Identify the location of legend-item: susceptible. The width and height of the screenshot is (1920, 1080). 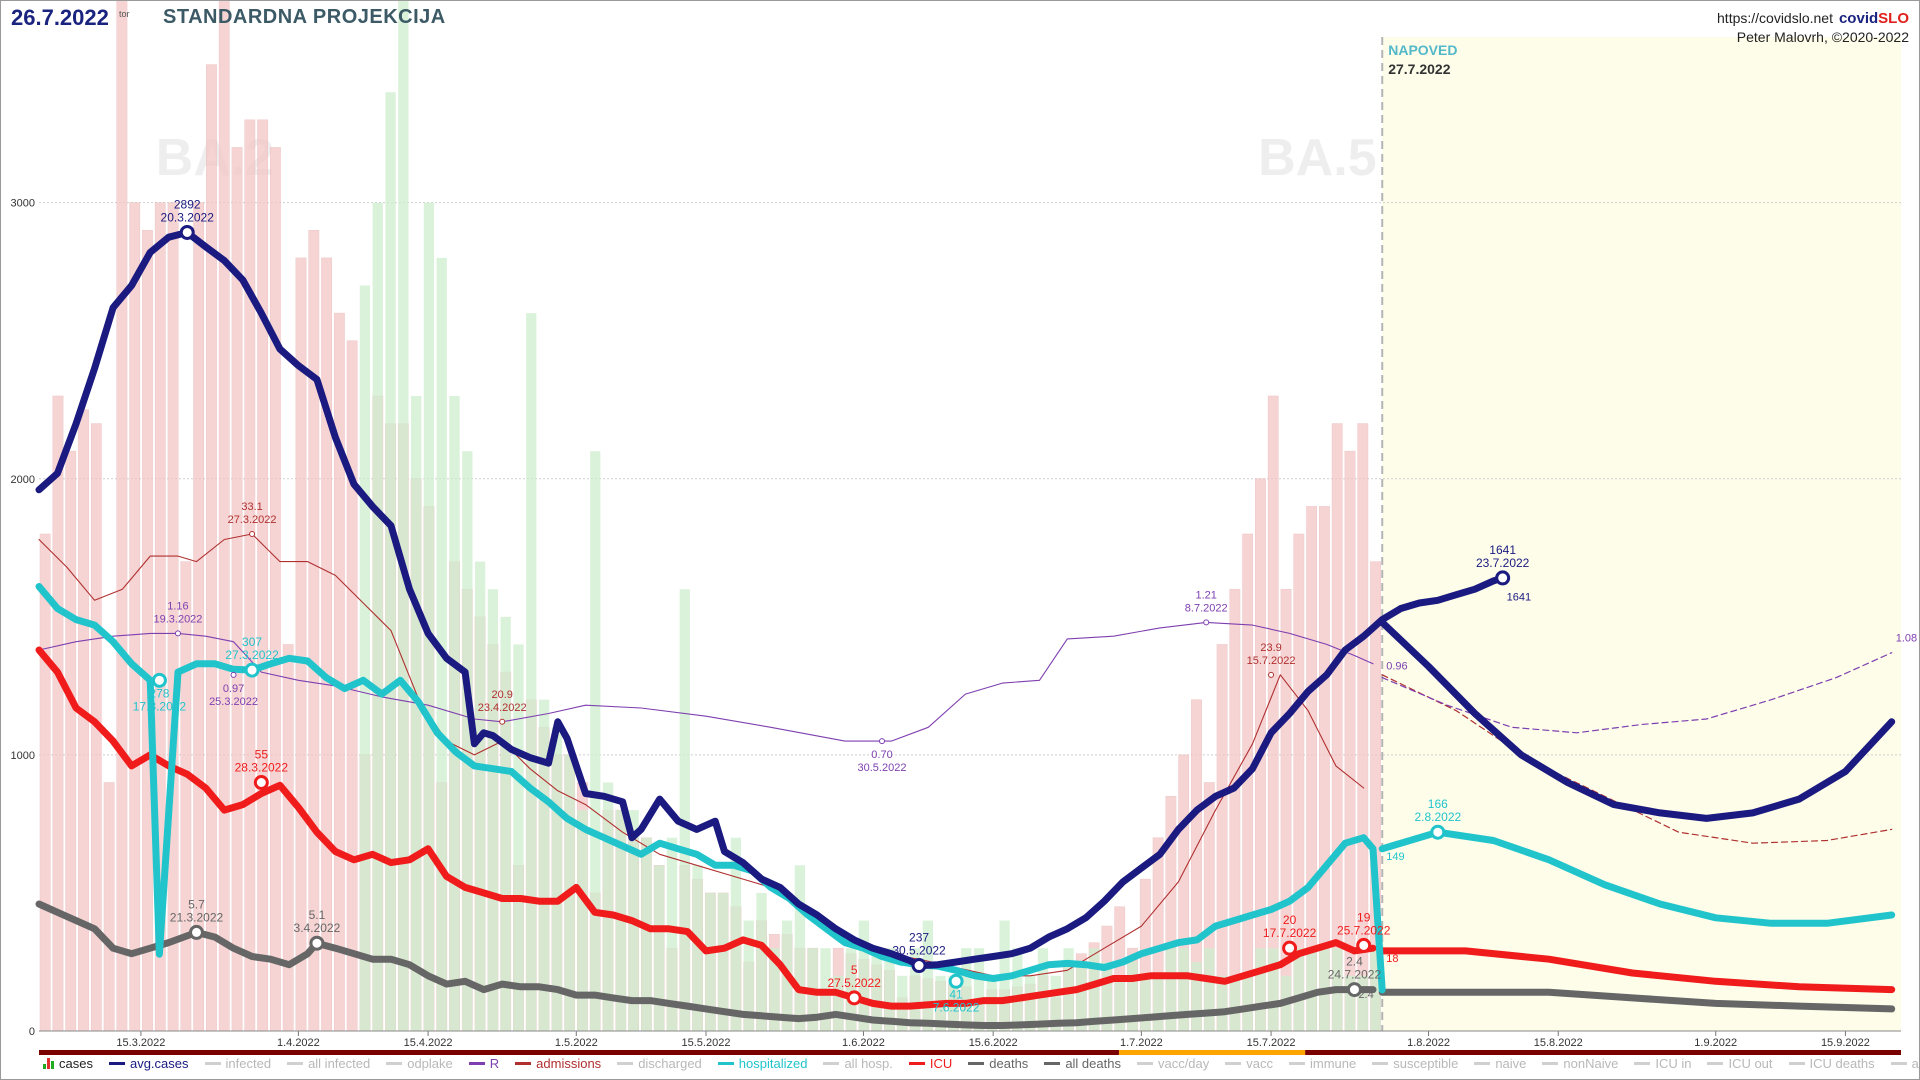
(1415, 1063).